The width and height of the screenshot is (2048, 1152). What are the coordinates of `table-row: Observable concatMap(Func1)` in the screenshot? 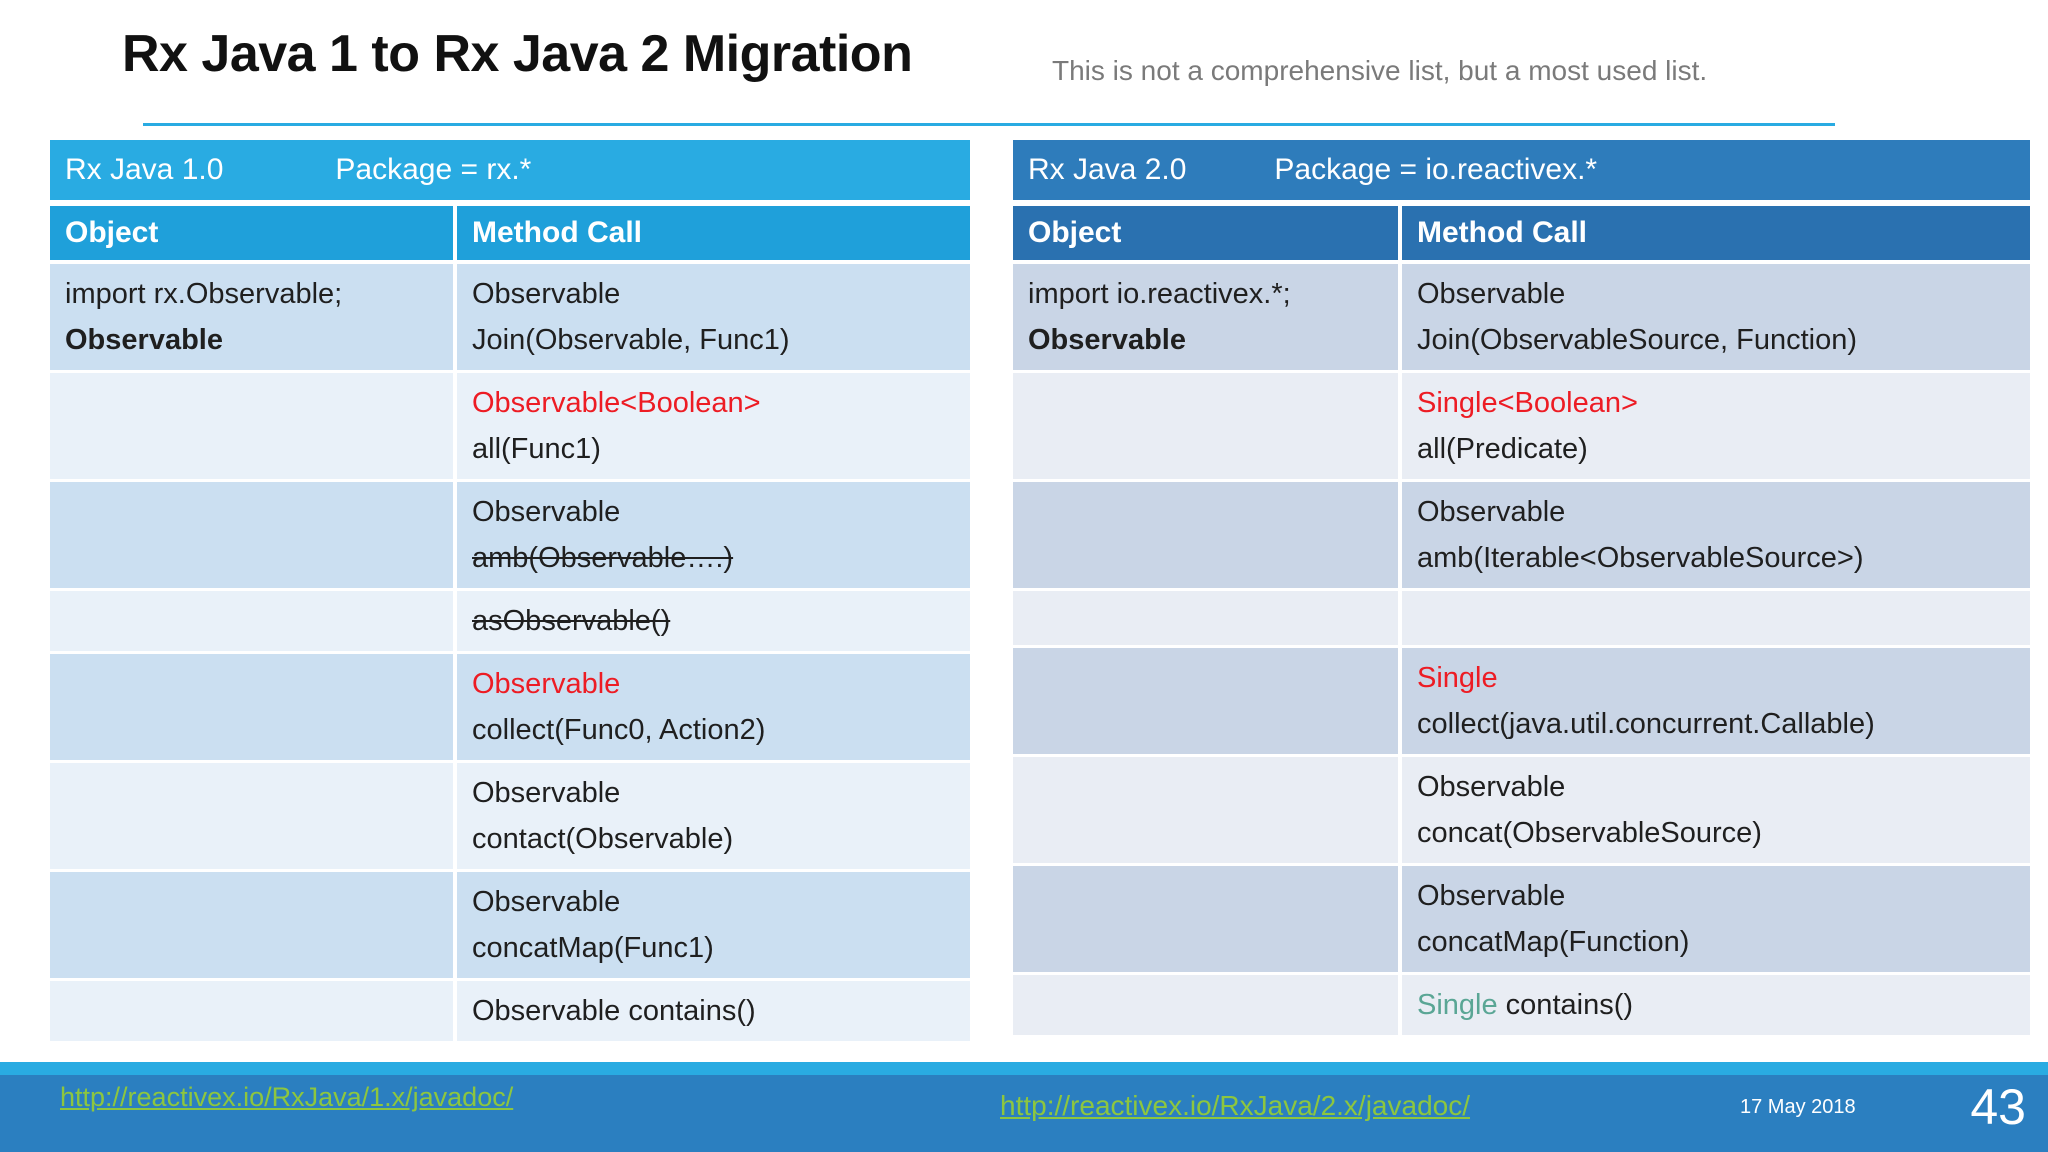 It's located at (510, 925).